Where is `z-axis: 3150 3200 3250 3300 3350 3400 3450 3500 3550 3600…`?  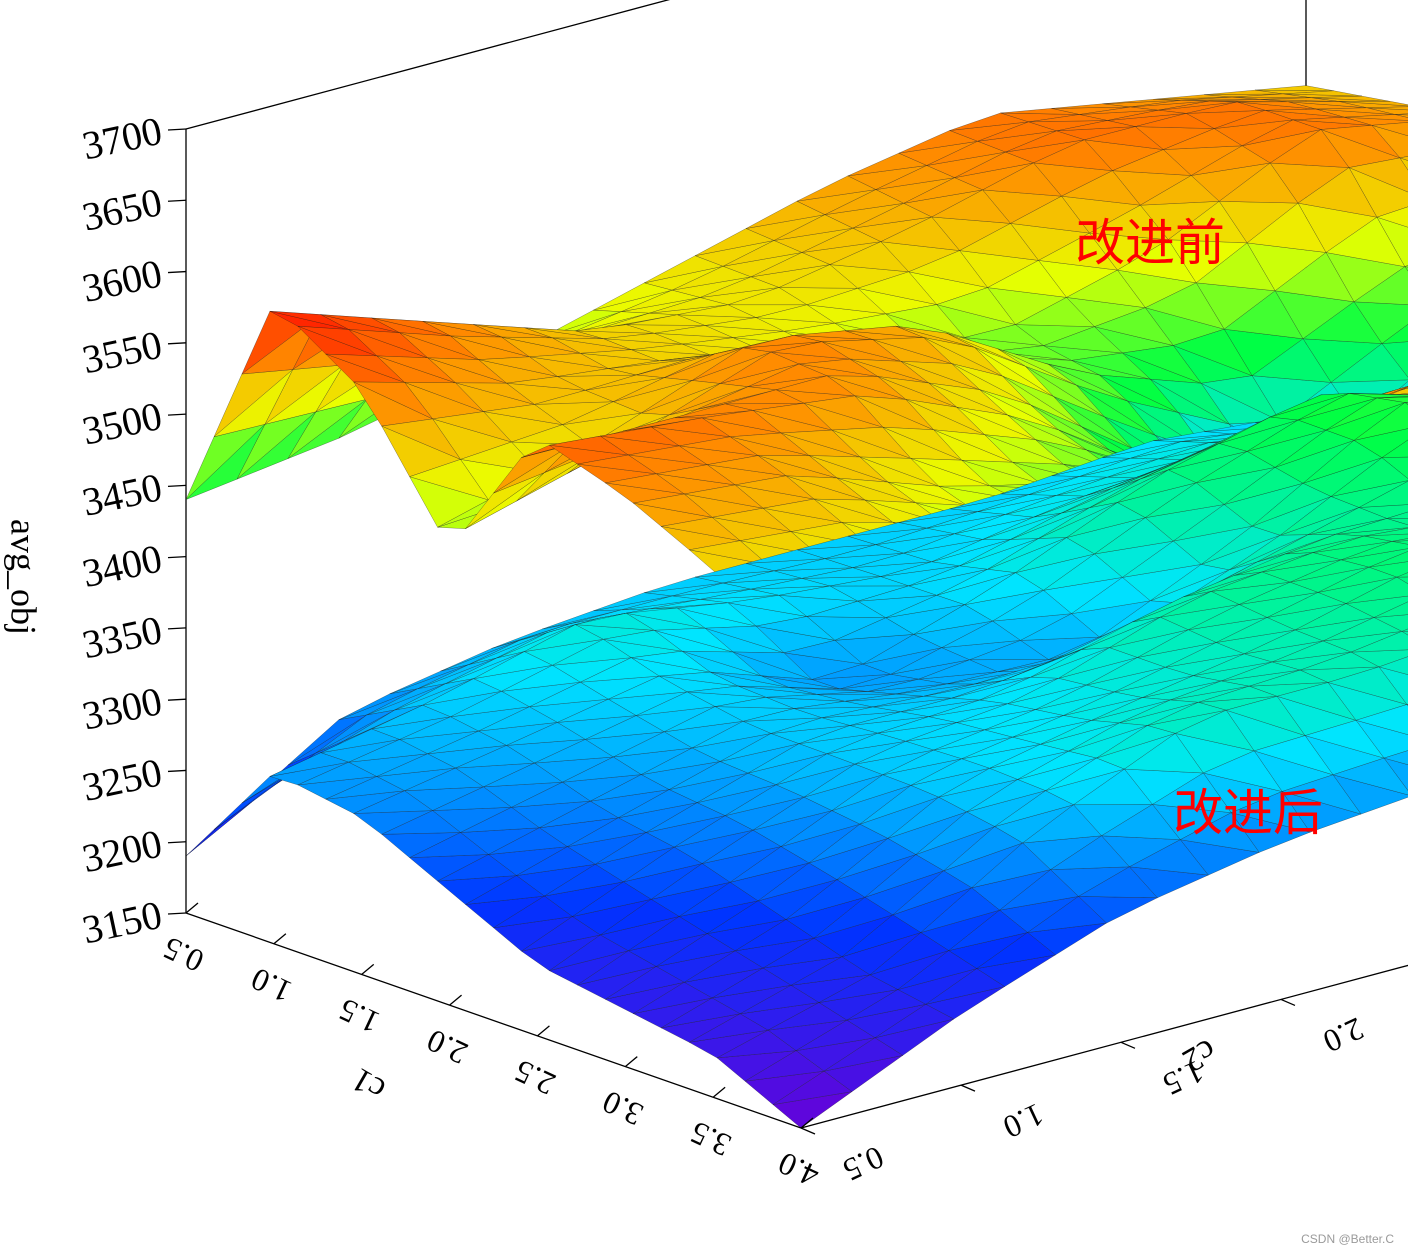 z-axis: 3150 3200 3250 3300 3350 3400 3450 3500 3550 3600… is located at coordinates (132, 530).